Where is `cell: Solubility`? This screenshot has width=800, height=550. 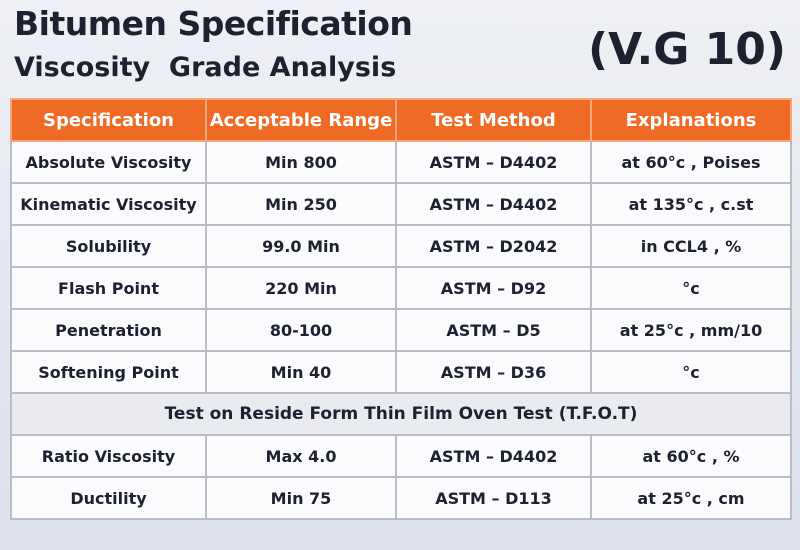
cell: Solubility is located at coordinates (108, 246).